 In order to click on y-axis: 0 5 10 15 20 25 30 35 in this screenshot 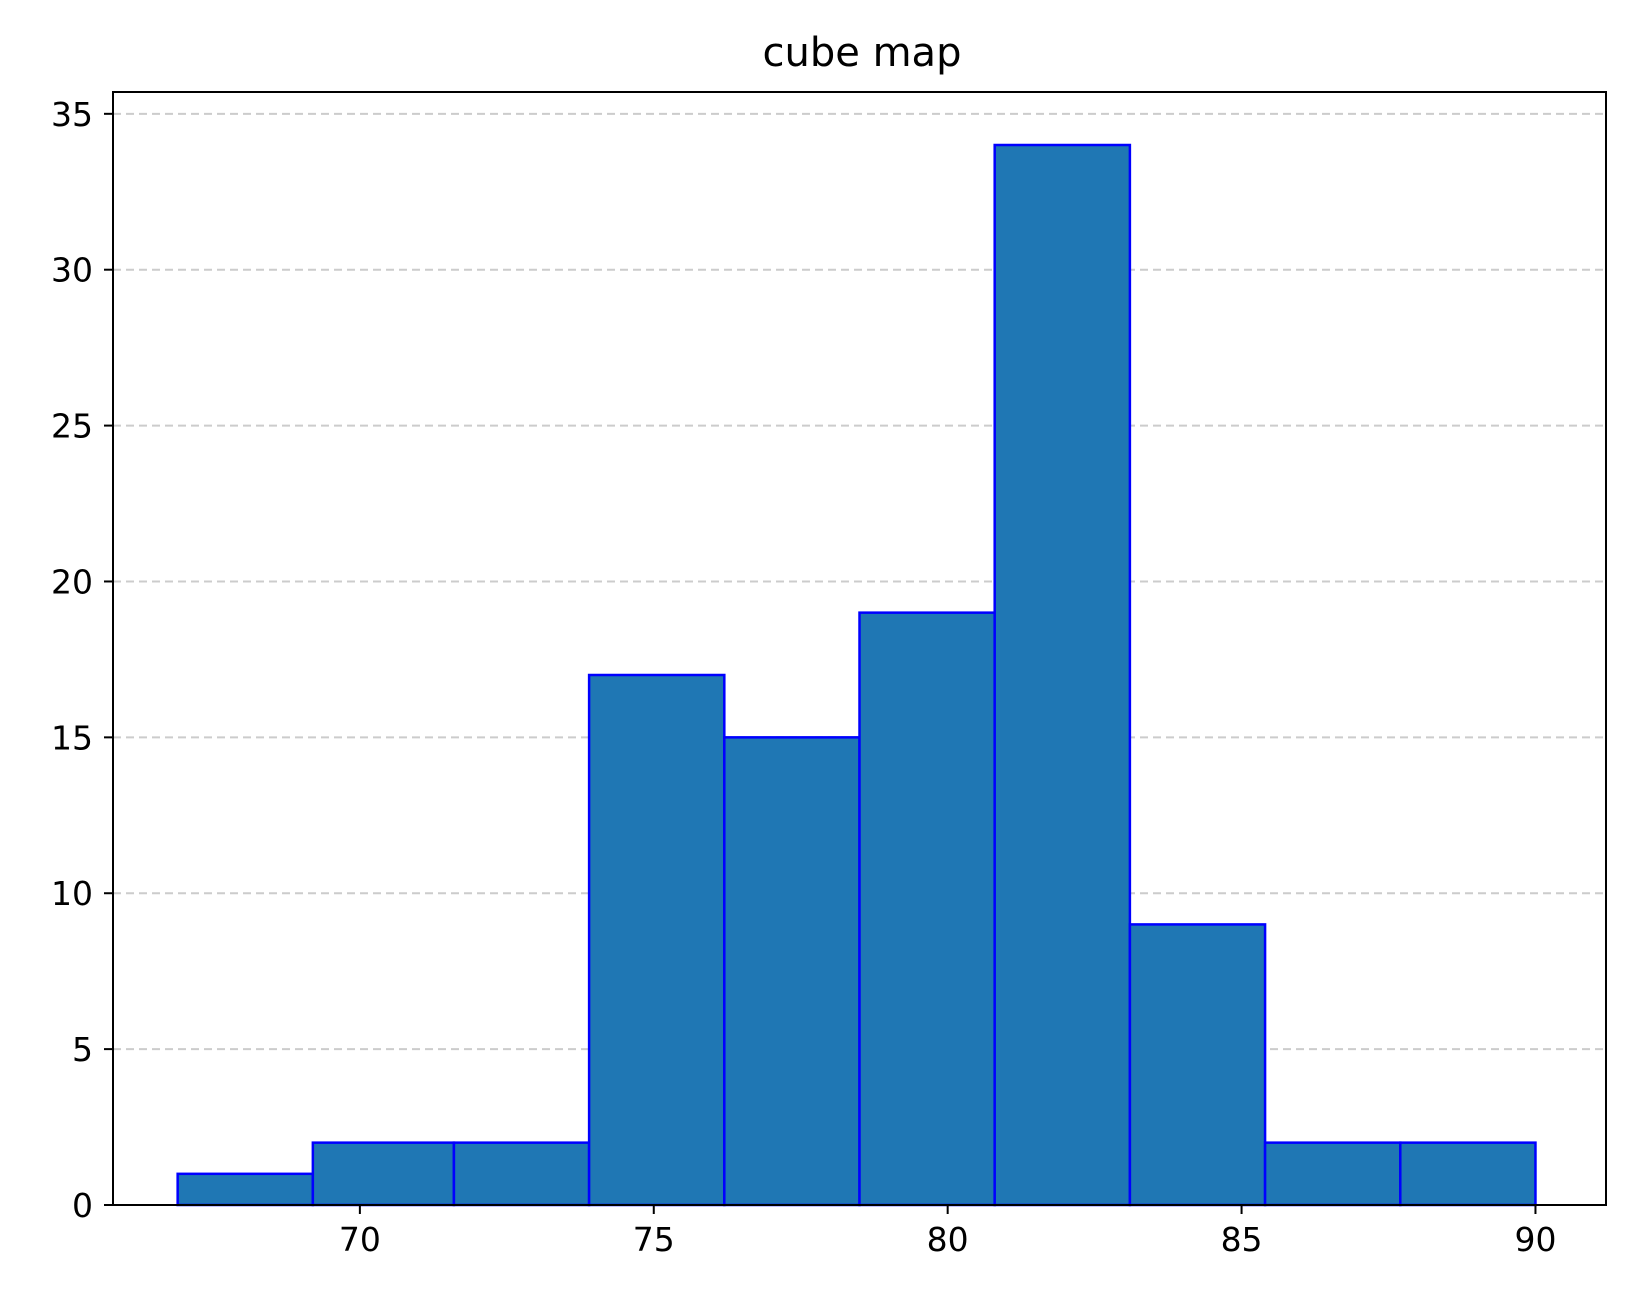, I will do `click(82, 660)`.